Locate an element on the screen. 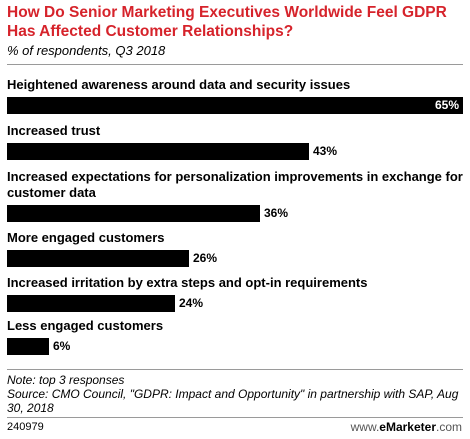 The height and width of the screenshot is (439, 470). category-label: More engaged customers is located at coordinates (86, 237).